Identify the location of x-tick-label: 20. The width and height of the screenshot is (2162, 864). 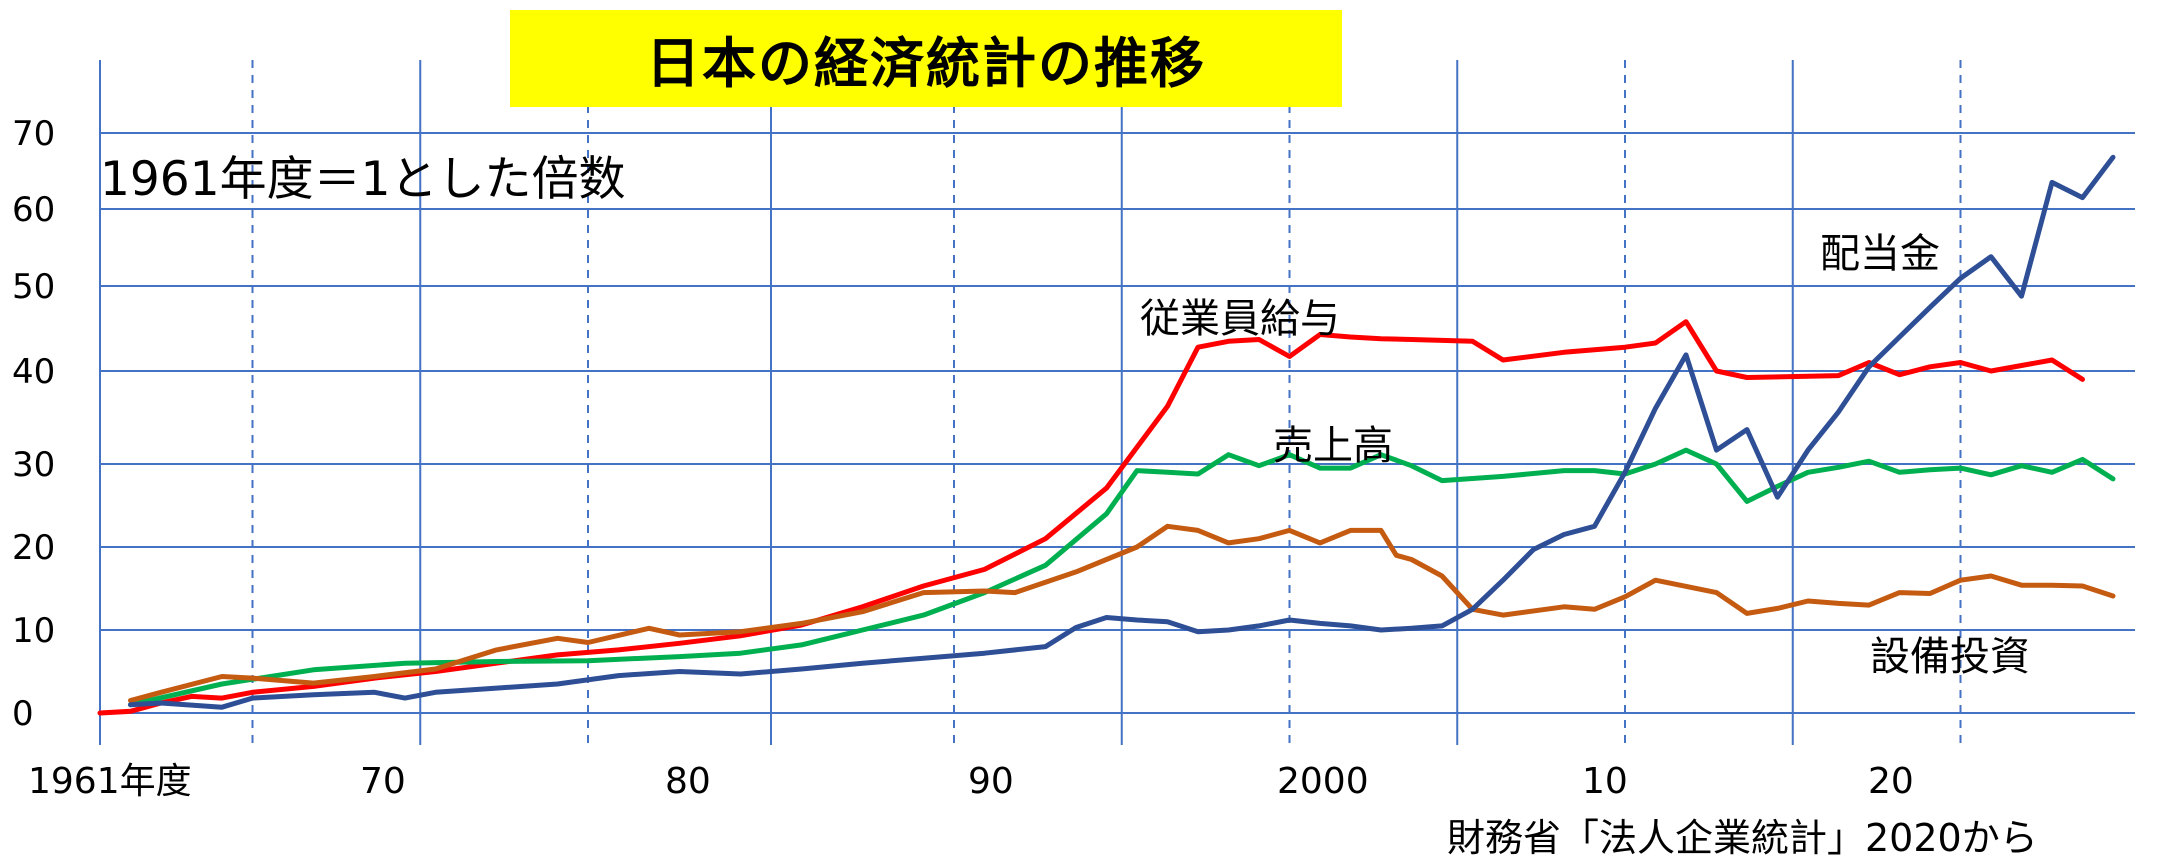
(1891, 781).